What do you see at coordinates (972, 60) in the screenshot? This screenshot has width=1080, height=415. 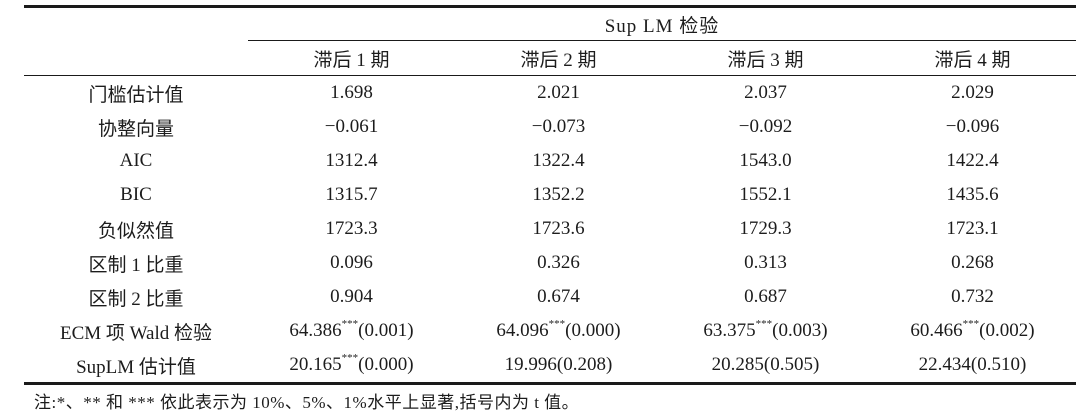 I see `column-header: 滞后 4 期` at bounding box center [972, 60].